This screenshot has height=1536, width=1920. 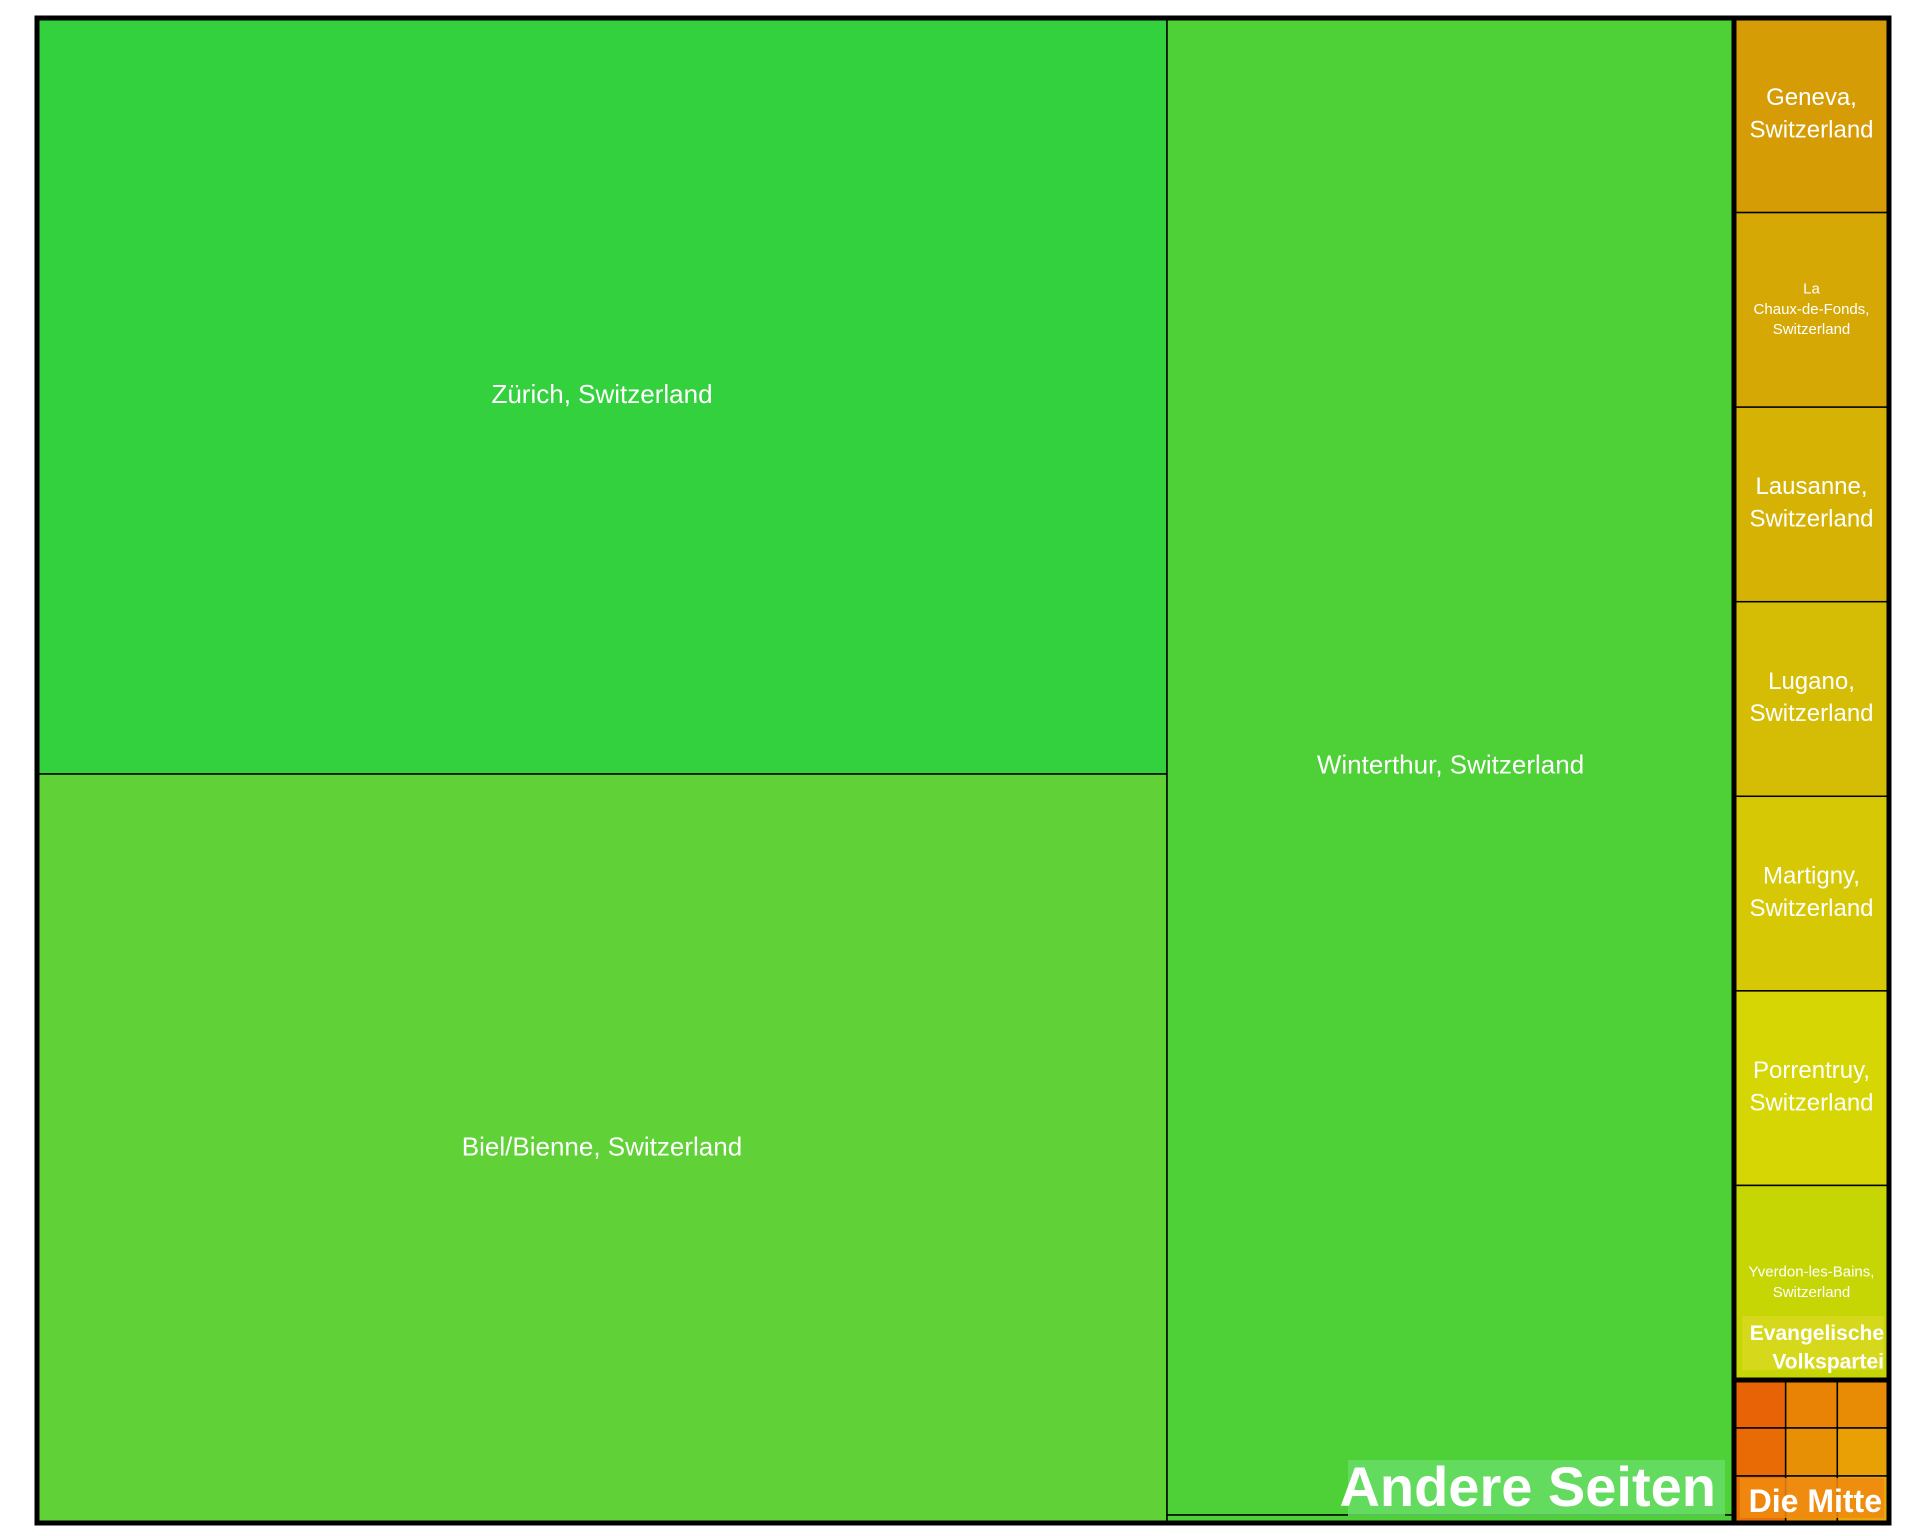 I want to click on cell-label-martigny-switzerland: Martigny, Switzerland, so click(x=1811, y=892).